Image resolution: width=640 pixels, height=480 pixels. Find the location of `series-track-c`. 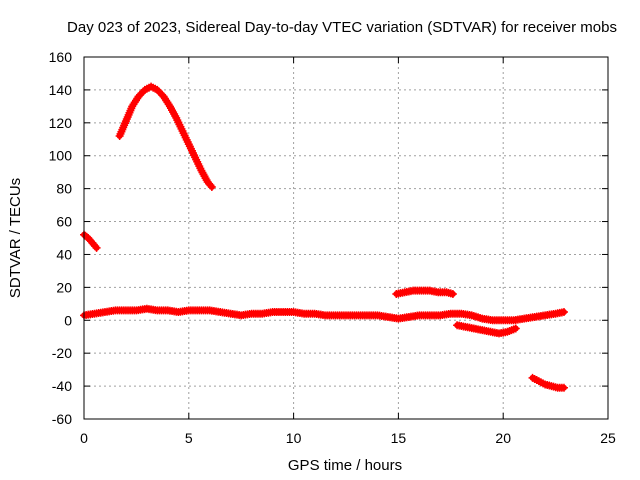

series-track-c is located at coordinates (324, 314).